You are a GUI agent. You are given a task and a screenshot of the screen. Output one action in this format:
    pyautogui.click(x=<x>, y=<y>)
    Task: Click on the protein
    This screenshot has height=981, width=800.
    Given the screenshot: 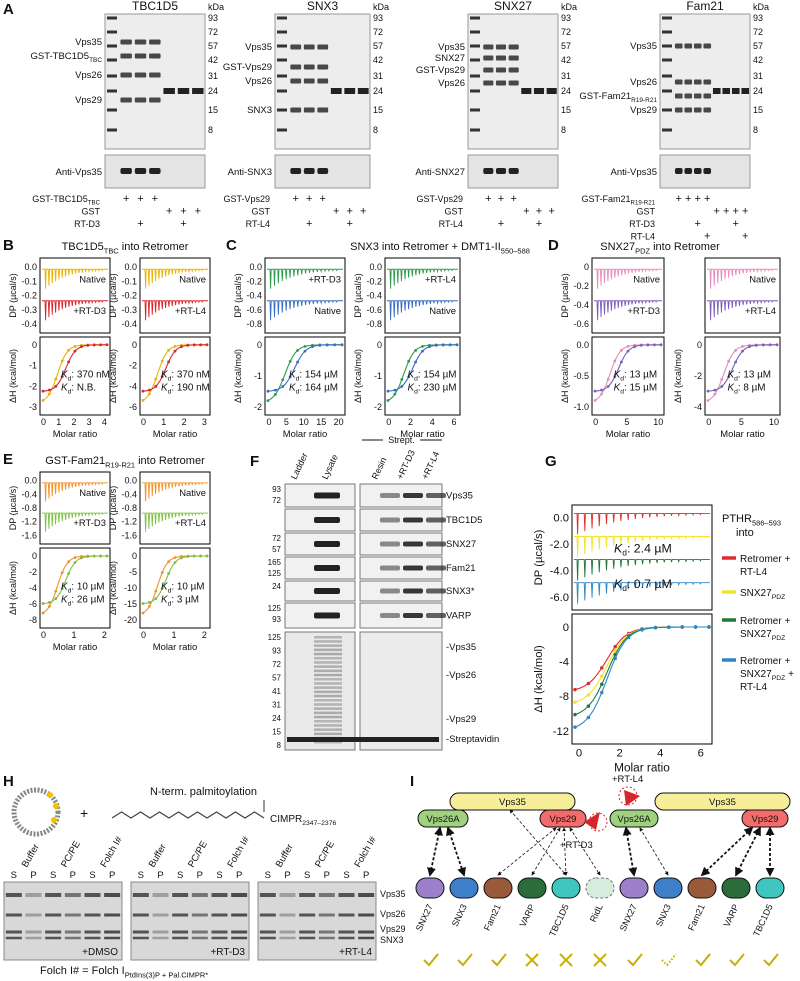 What is the action you would take?
    pyautogui.click(x=443, y=818)
    